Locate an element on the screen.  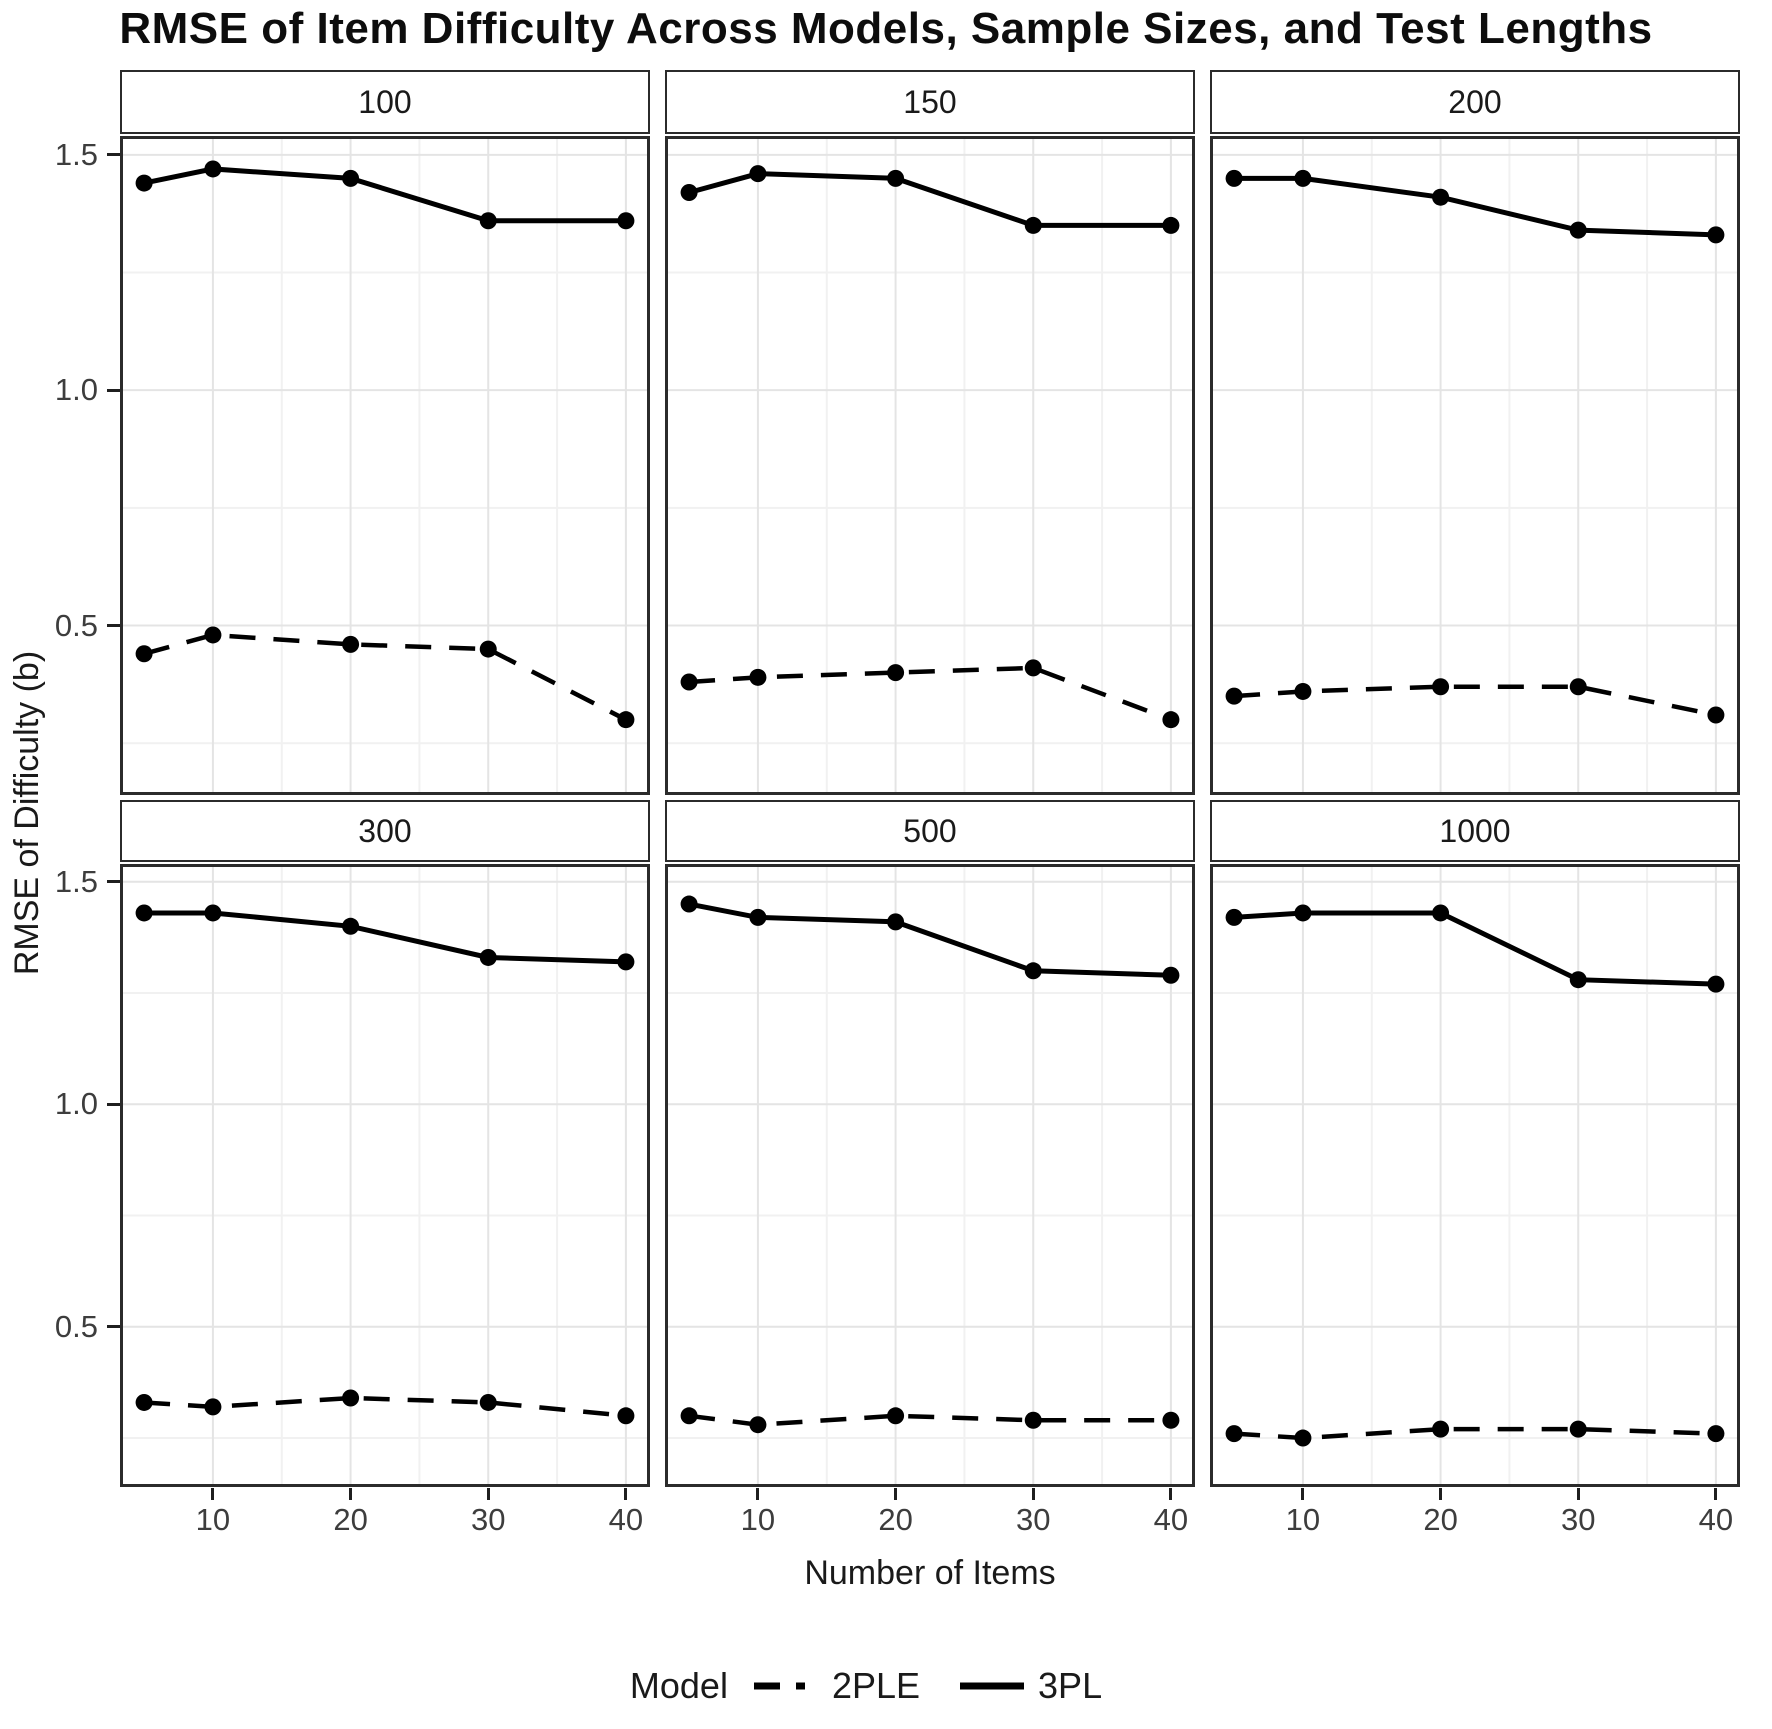
facet-panel-150: 150 is located at coordinates (930, 432).